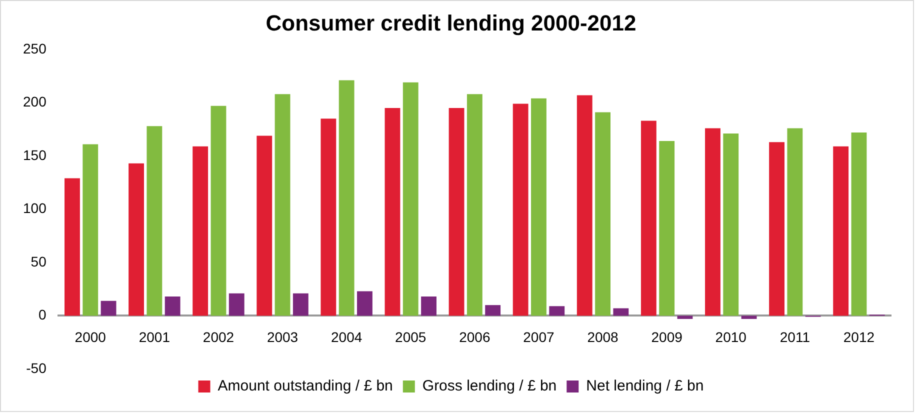 Image resolution: width=916 pixels, height=414 pixels. What do you see at coordinates (42, 314) in the screenshot?
I see `y-tick-label: 0` at bounding box center [42, 314].